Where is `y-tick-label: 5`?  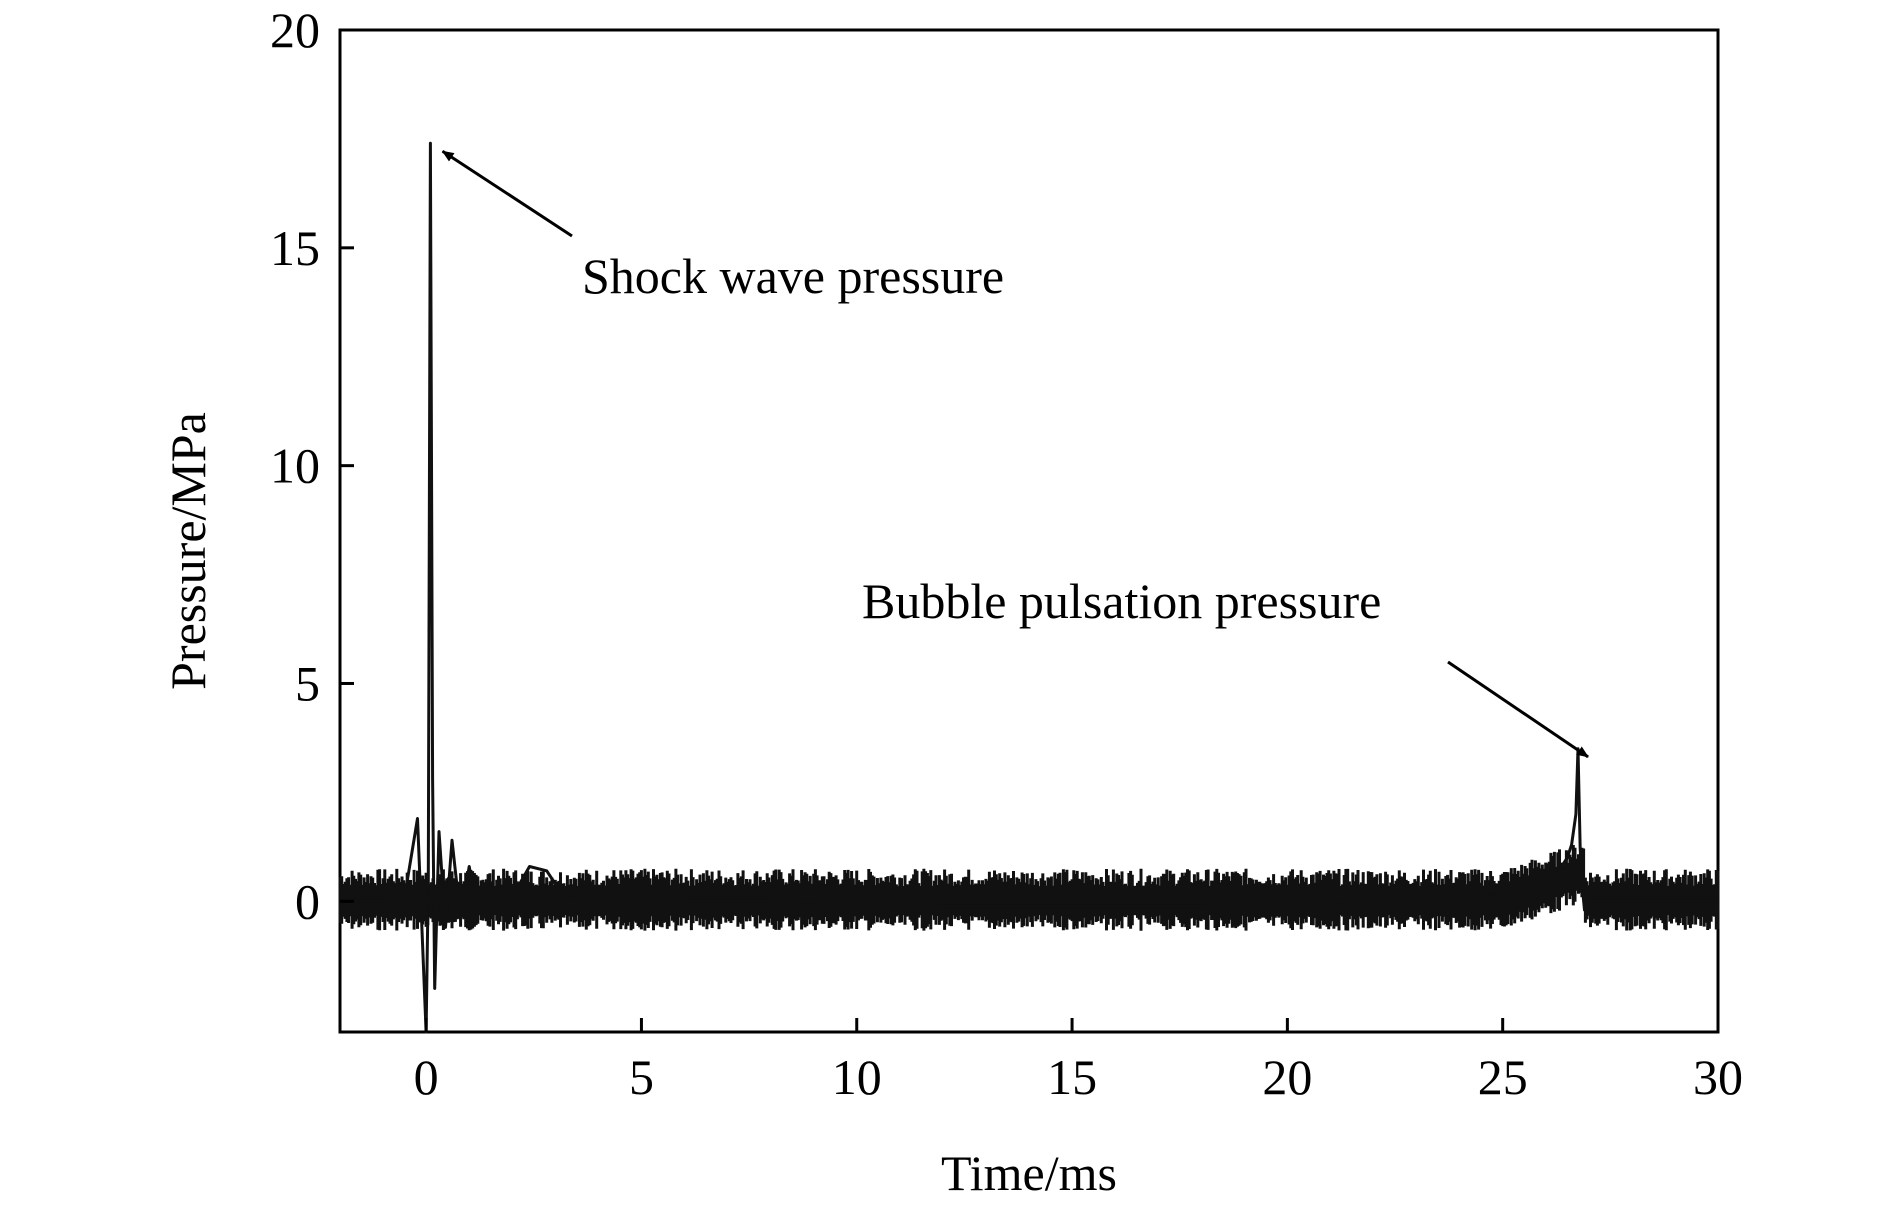
y-tick-label: 5 is located at coordinates (307, 683).